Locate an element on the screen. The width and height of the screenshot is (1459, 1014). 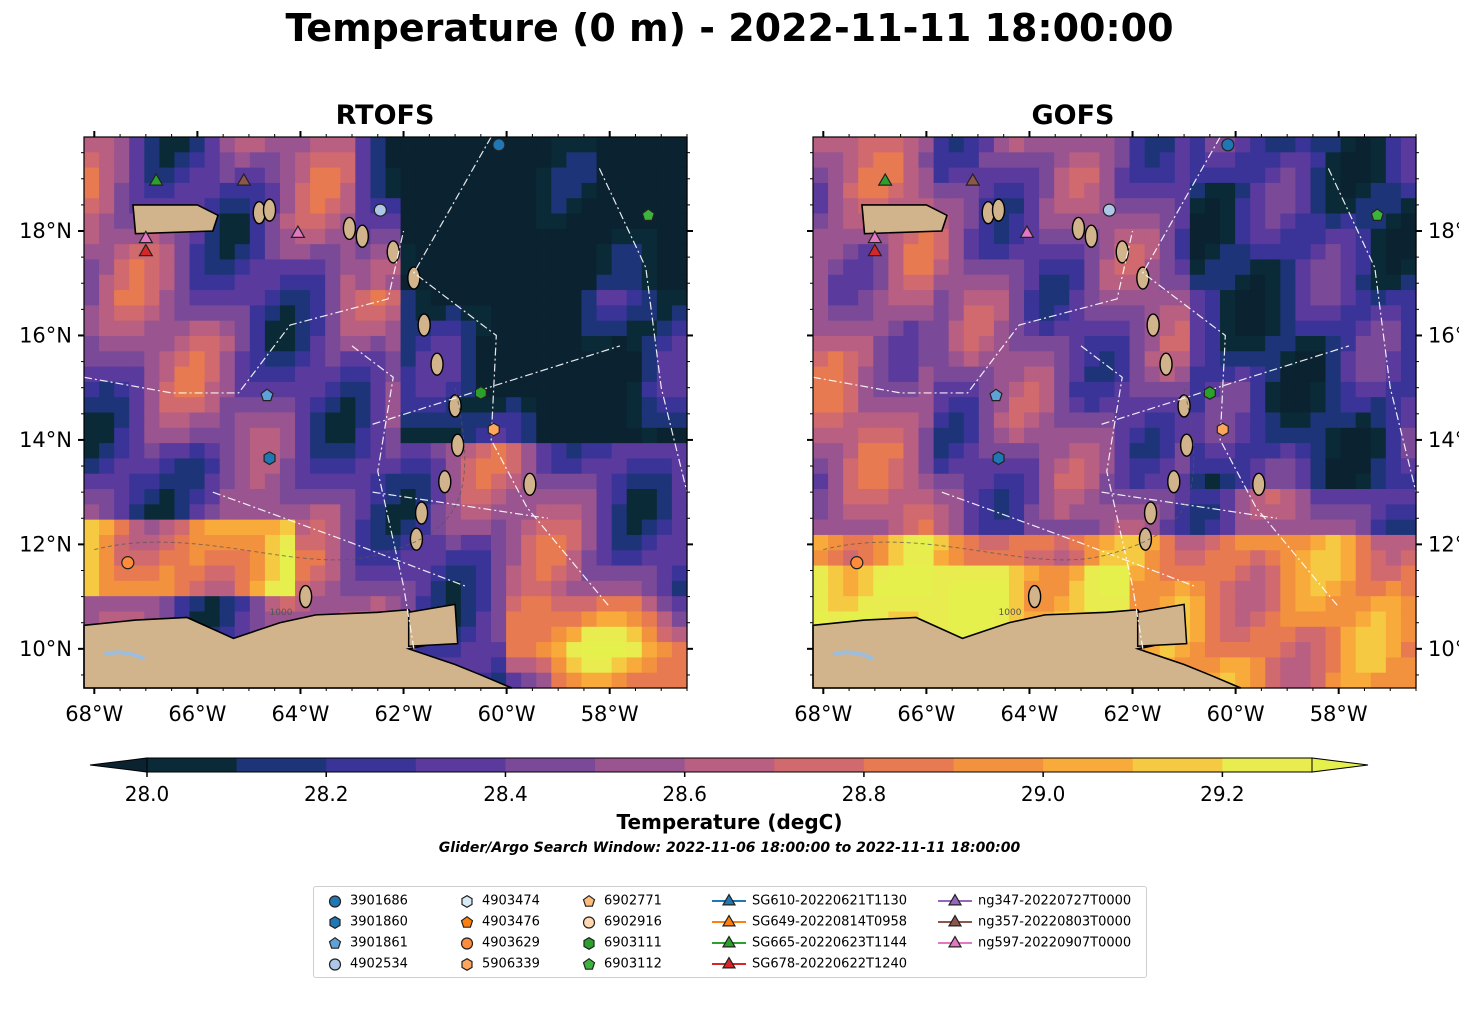
observation-marker is located at coordinates (1109, 210).